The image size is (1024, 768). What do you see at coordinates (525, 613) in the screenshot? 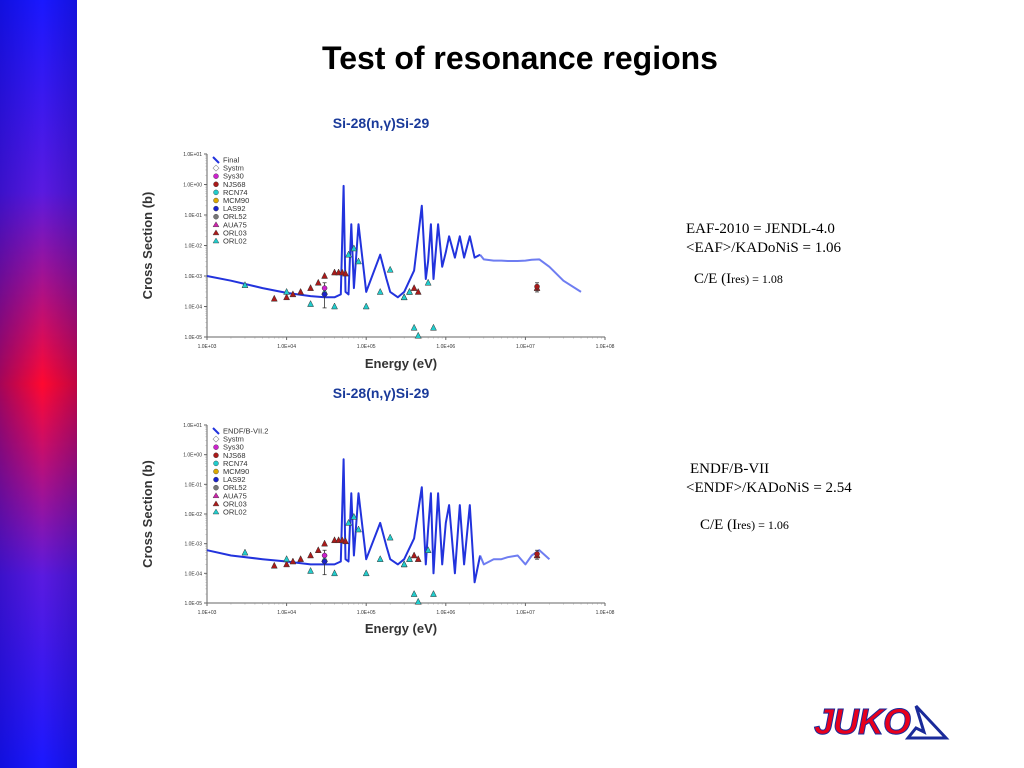
I see `chart2-x-tick-label: 1.0E+07` at bounding box center [525, 613].